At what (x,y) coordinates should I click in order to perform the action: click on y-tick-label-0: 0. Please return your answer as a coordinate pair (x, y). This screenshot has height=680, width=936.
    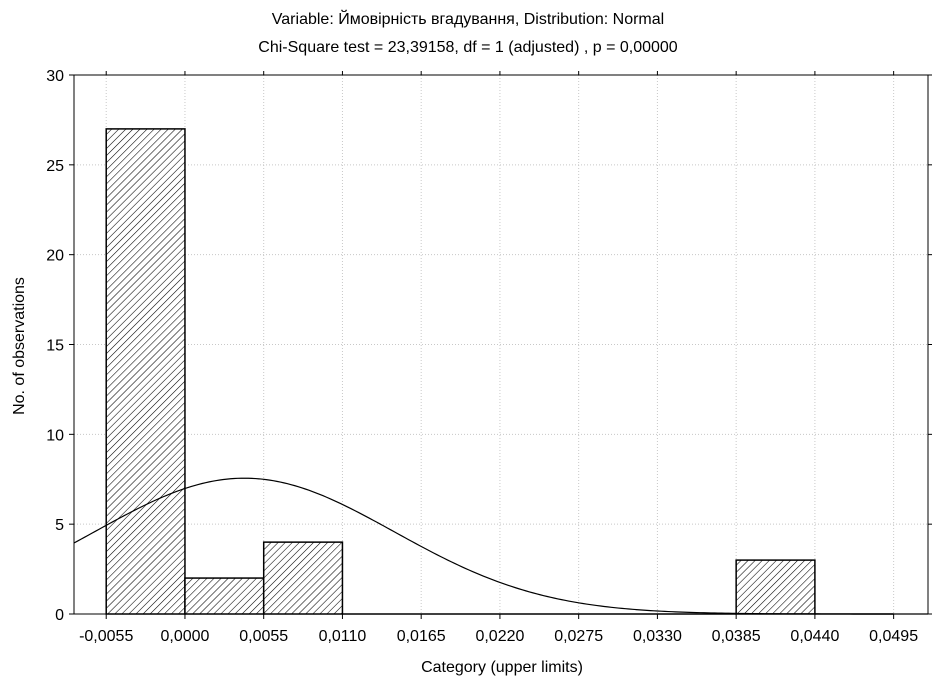
    Looking at the image, I should click on (59, 615).